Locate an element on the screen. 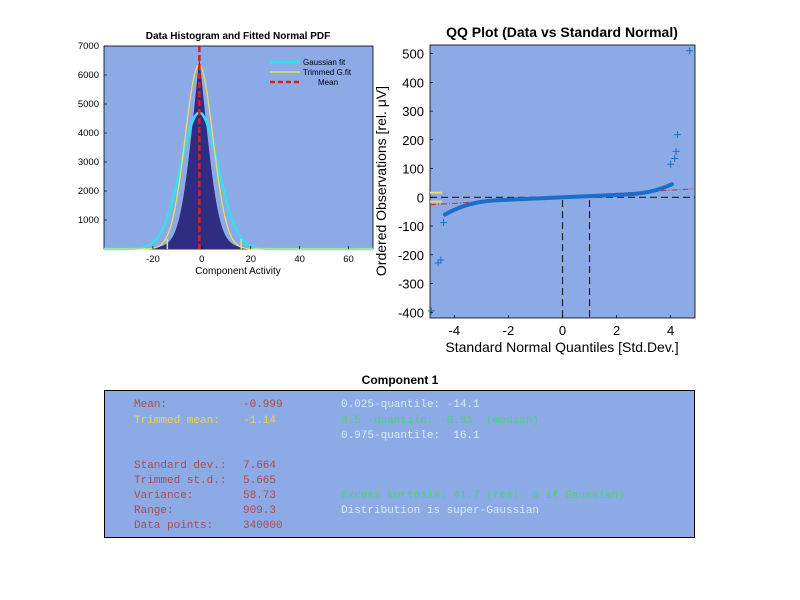  variance-value: 58.73 is located at coordinates (260, 496).